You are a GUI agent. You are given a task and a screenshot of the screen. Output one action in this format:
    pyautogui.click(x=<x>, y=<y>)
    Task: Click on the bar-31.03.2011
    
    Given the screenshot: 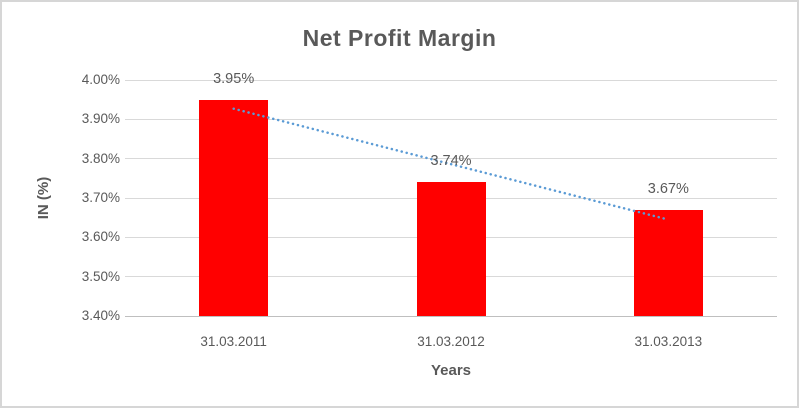 What is the action you would take?
    pyautogui.click(x=234, y=207)
    